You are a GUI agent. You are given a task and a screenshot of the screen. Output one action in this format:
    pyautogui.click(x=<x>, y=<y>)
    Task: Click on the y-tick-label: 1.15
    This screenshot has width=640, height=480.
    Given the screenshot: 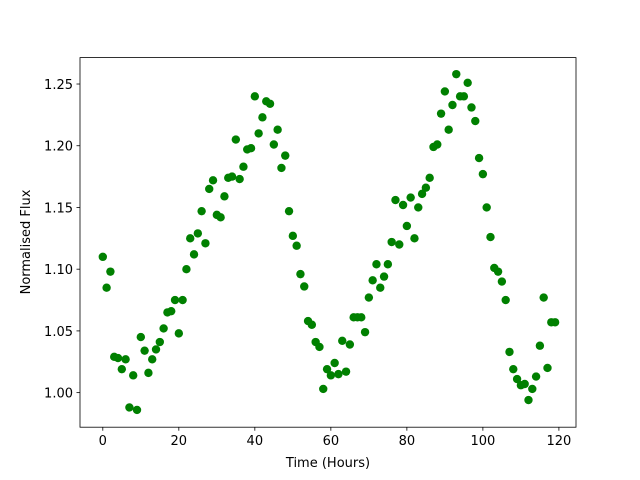 What is the action you would take?
    pyautogui.click(x=58, y=208)
    